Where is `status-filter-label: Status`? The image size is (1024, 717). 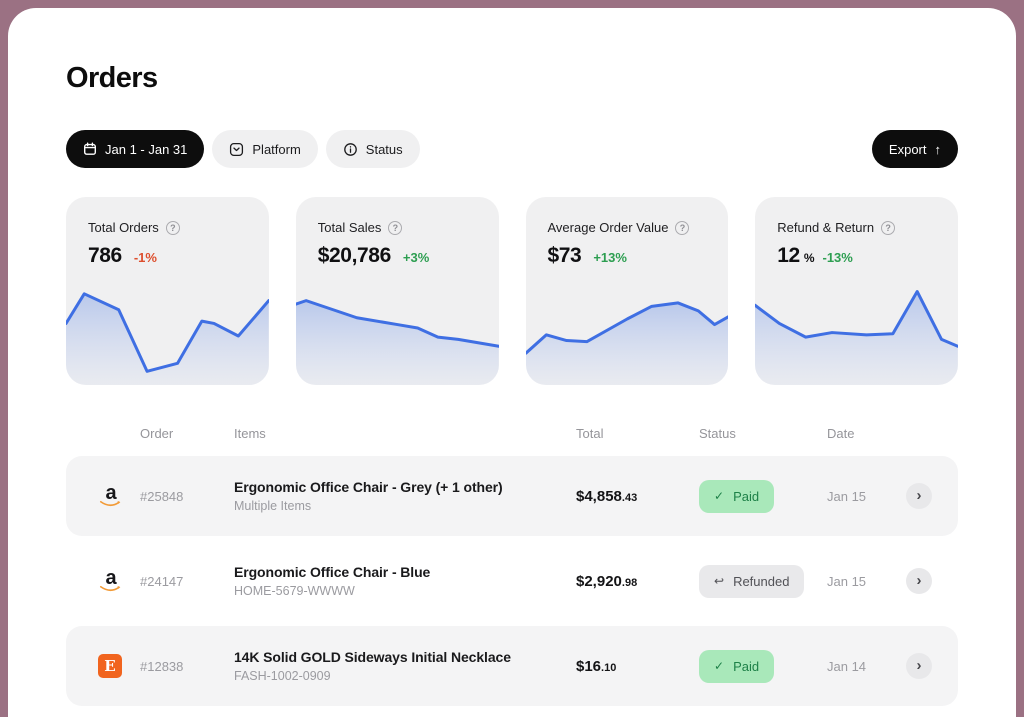 status-filter-label: Status is located at coordinates (384, 149).